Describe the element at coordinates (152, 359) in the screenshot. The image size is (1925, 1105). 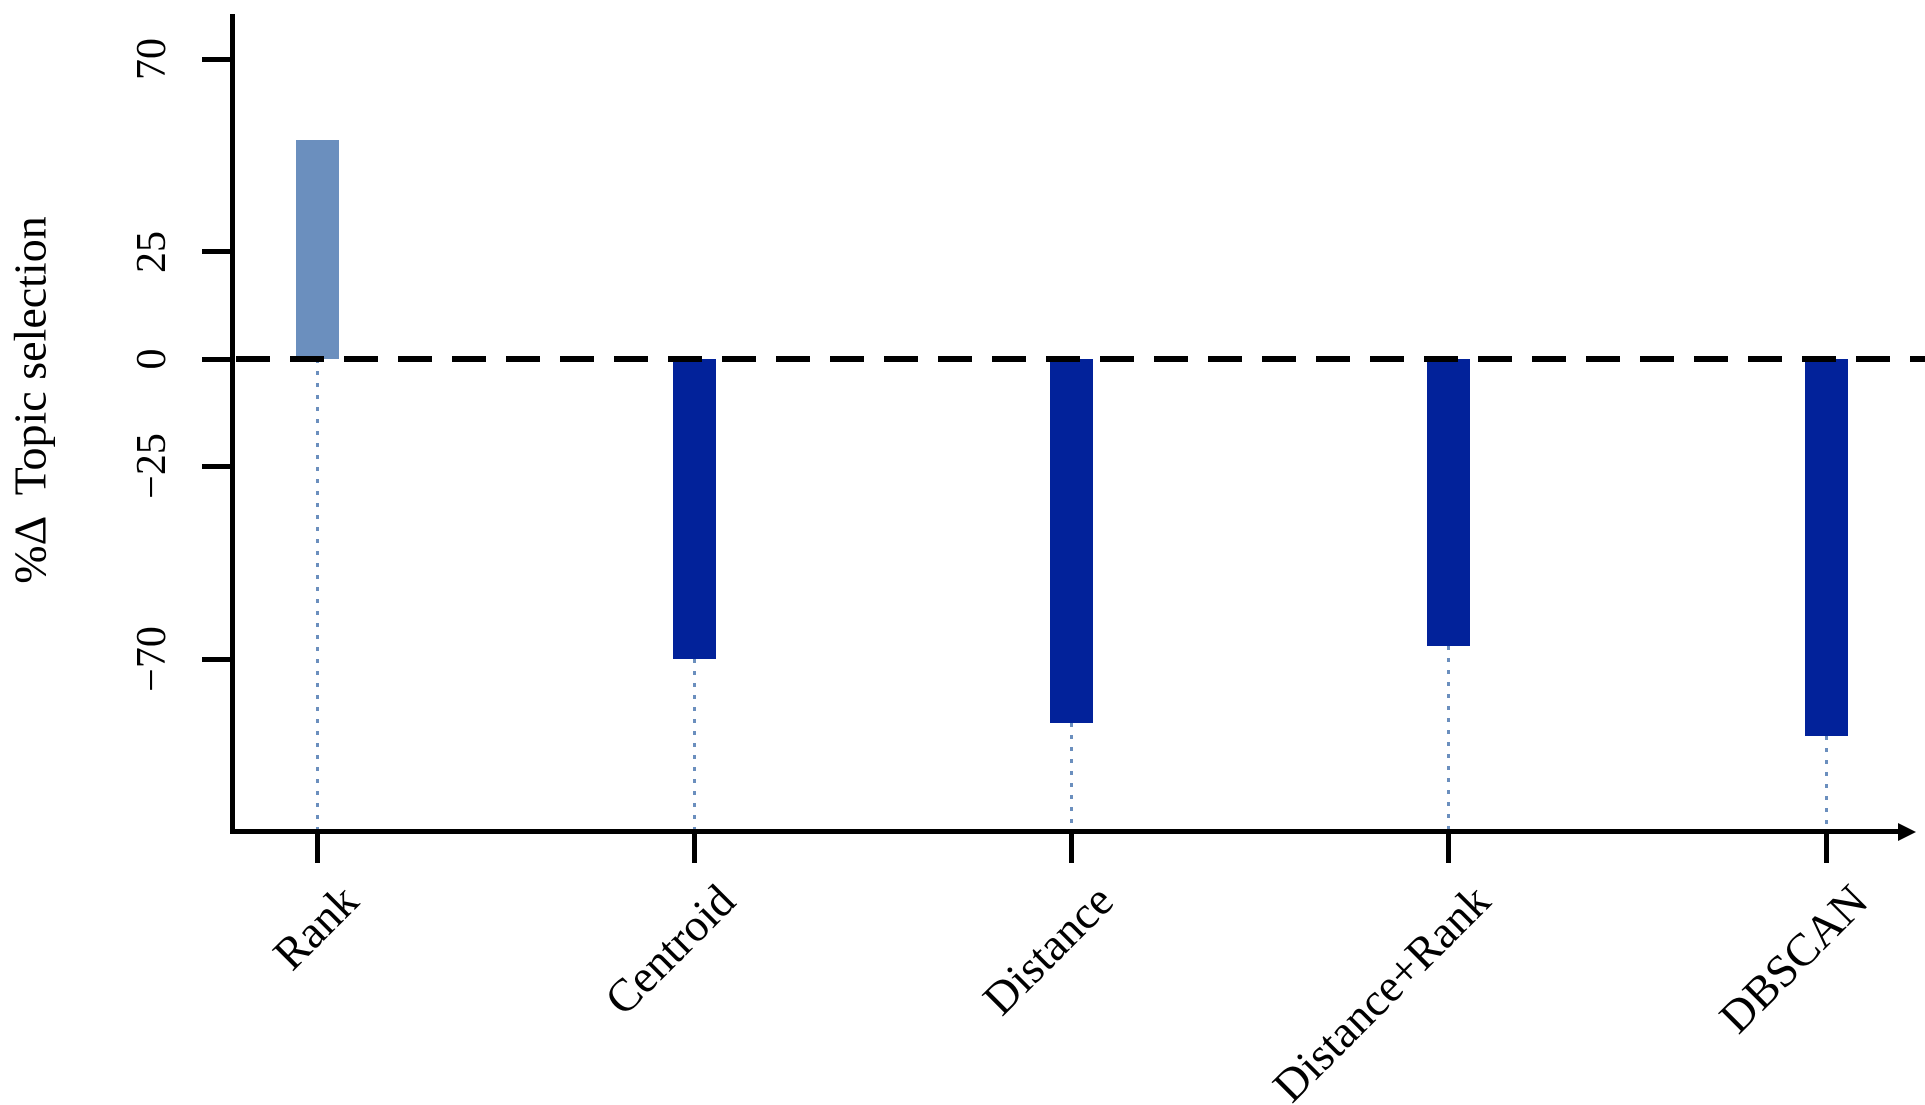
I see `y-tick-label: 0` at that location.